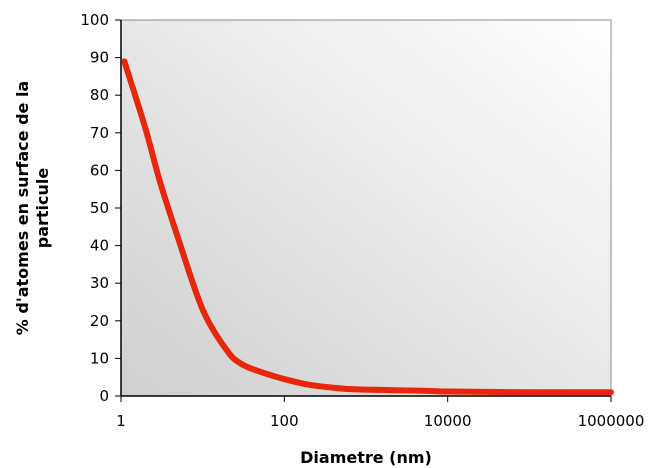  I want to click on y-tick-label: 20, so click(99, 321).